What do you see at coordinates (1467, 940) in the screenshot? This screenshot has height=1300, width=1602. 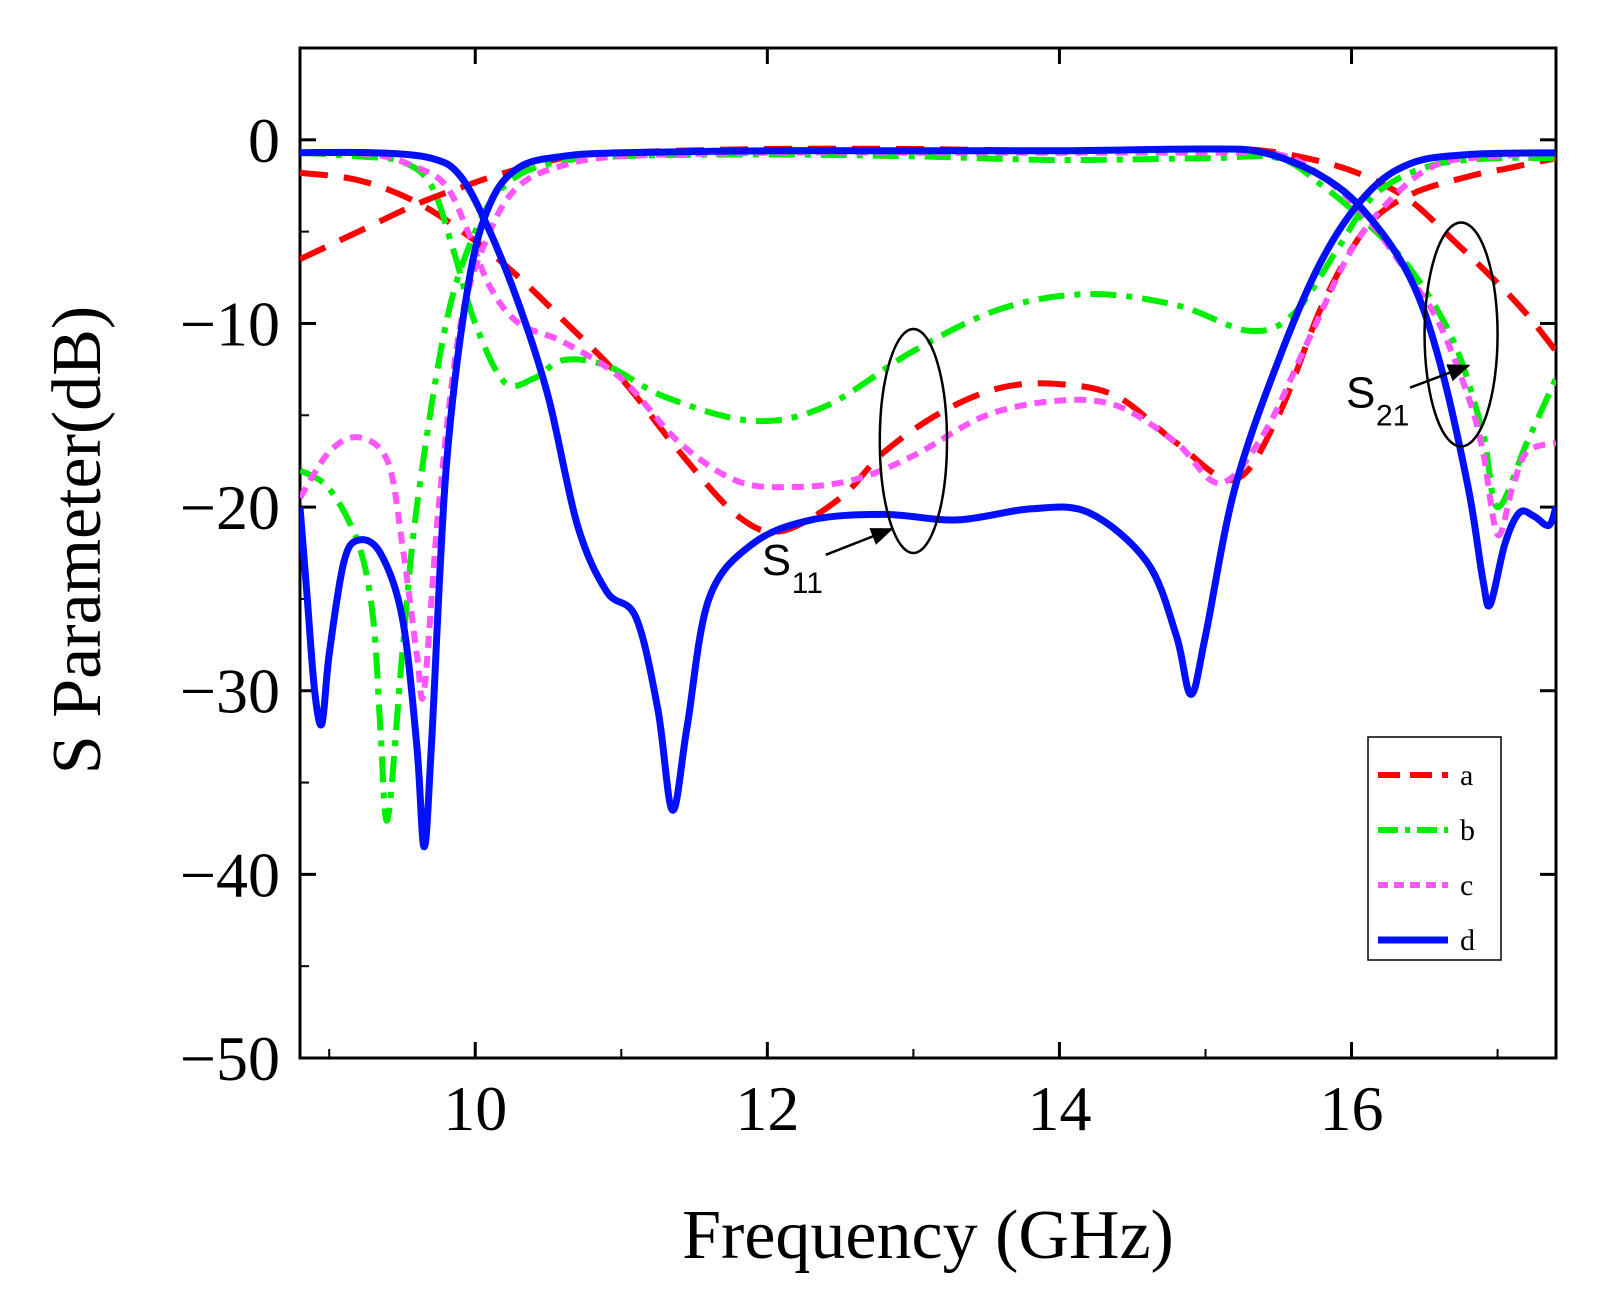 I see `legend-label-d: d` at bounding box center [1467, 940].